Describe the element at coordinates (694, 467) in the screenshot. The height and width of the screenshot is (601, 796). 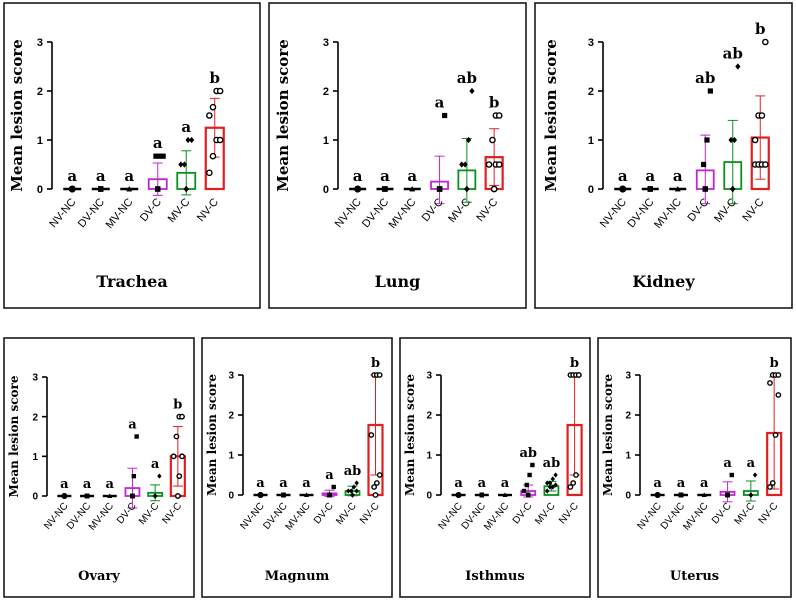
I see `panel-frame` at that location.